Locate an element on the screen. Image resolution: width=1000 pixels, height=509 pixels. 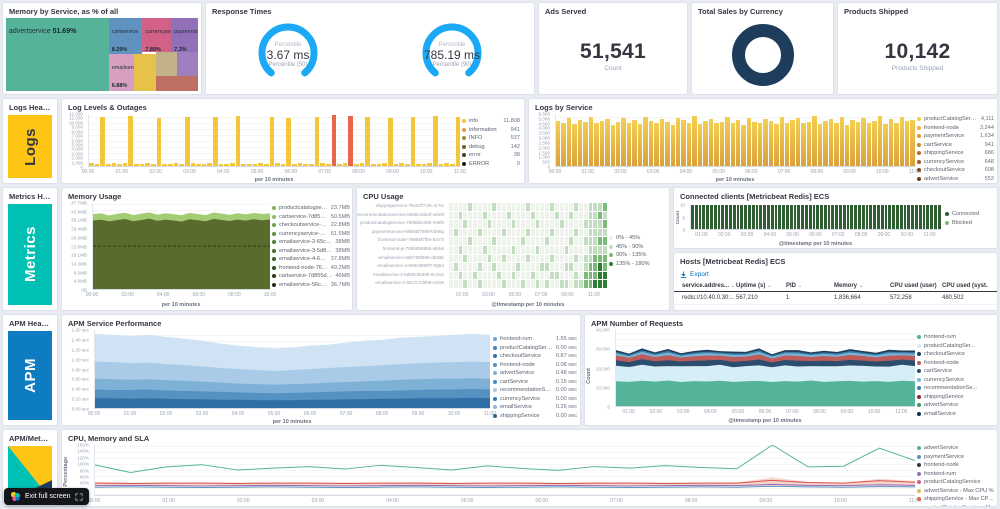
logs-banner: Logs is located at coordinates (30, 146).